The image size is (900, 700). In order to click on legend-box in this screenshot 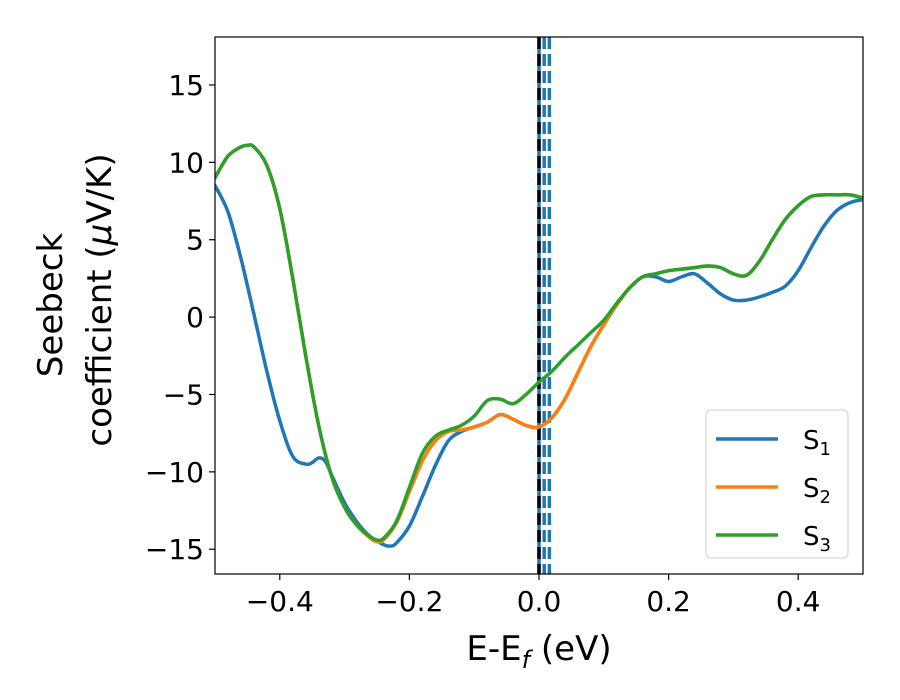, I will do `click(777, 484)`.